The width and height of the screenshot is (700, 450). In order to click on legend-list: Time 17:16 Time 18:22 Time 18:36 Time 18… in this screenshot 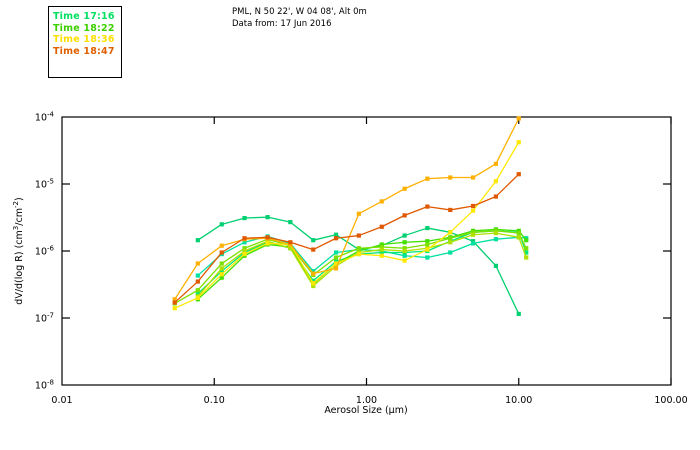, I will do `click(85, 32)`.